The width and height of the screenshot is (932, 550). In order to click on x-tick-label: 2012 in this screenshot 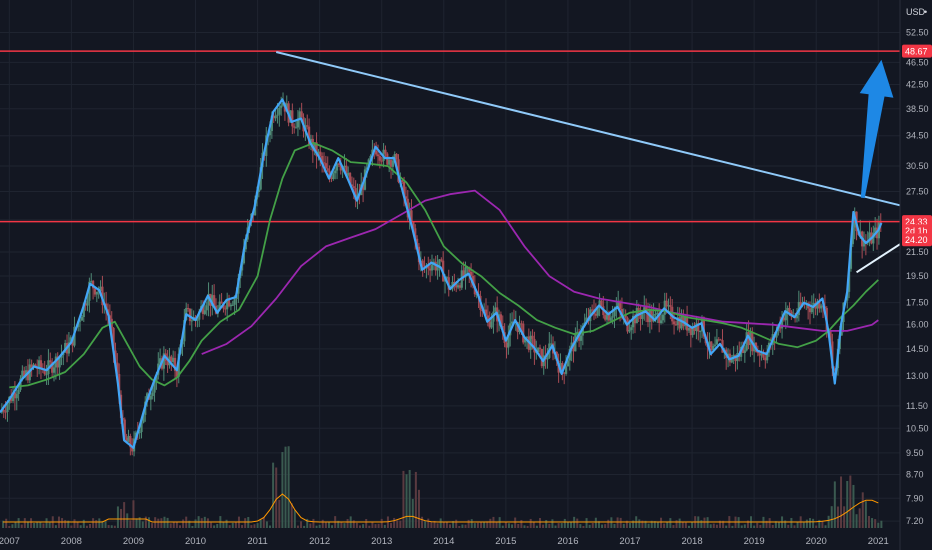, I will do `click(319, 541)`.